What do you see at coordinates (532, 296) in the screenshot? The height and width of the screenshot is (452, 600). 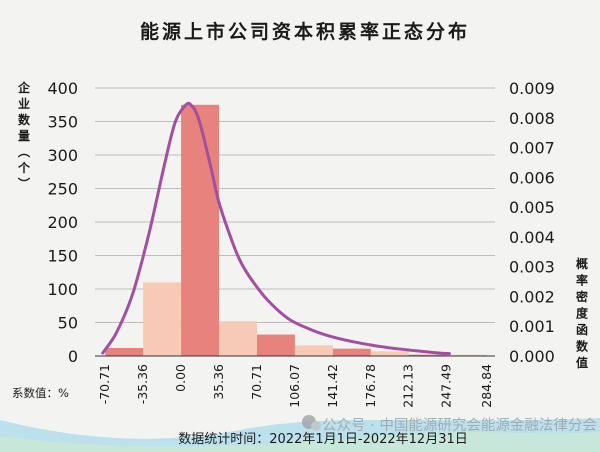 I see `y2-tick-label: 0.002` at bounding box center [532, 296].